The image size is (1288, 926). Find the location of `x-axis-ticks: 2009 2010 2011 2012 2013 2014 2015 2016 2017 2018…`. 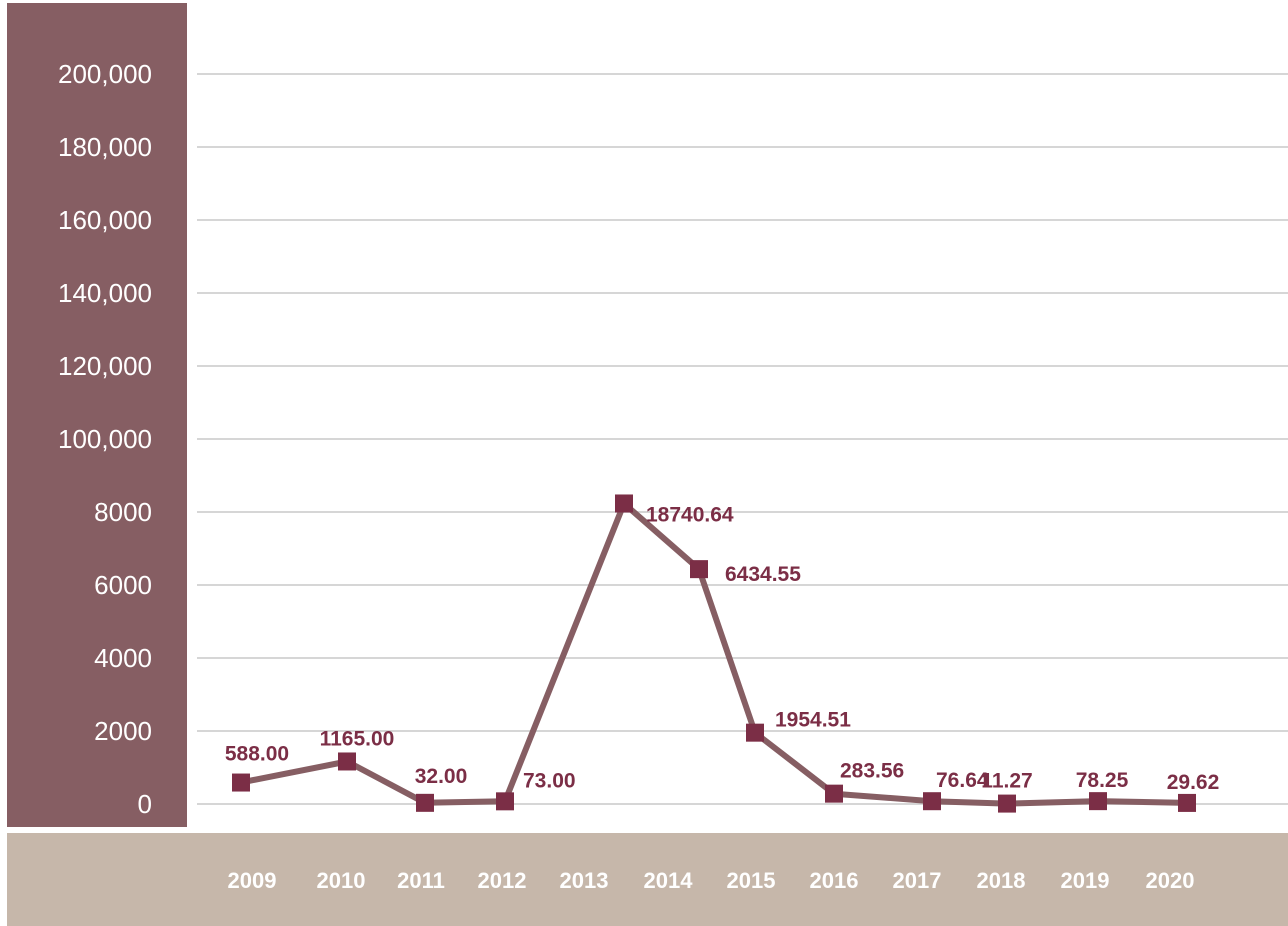

x-axis-ticks: 2009 2010 2011 2012 2013 2014 2015 2016 2017 2018… is located at coordinates (711, 880).